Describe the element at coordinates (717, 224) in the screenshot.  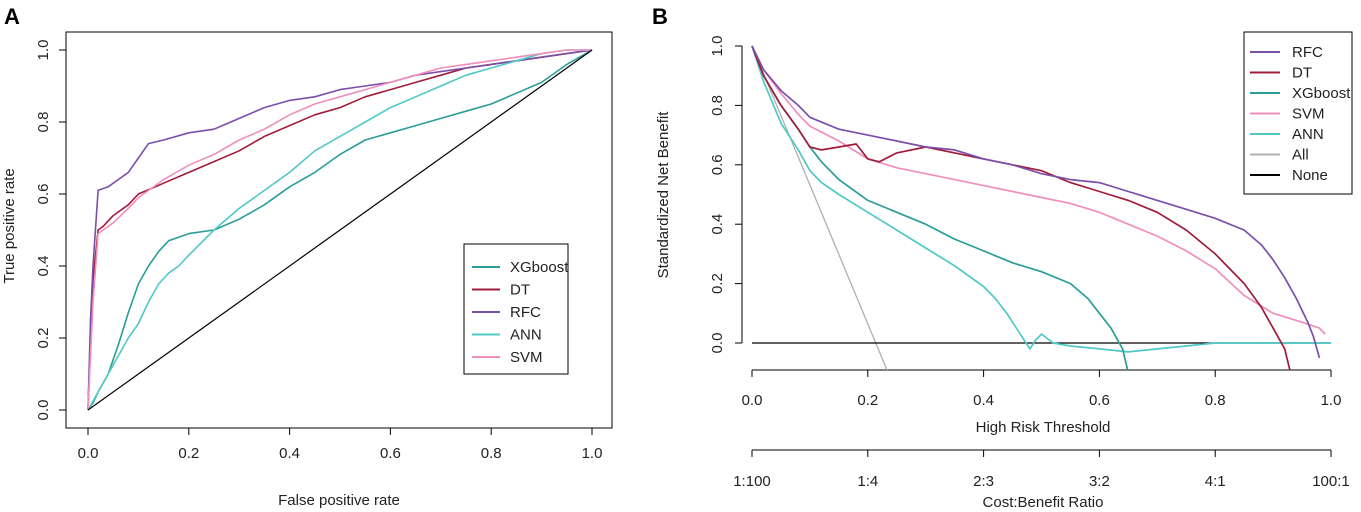
I see `panel-b-y-tick-label: 0.4` at that location.